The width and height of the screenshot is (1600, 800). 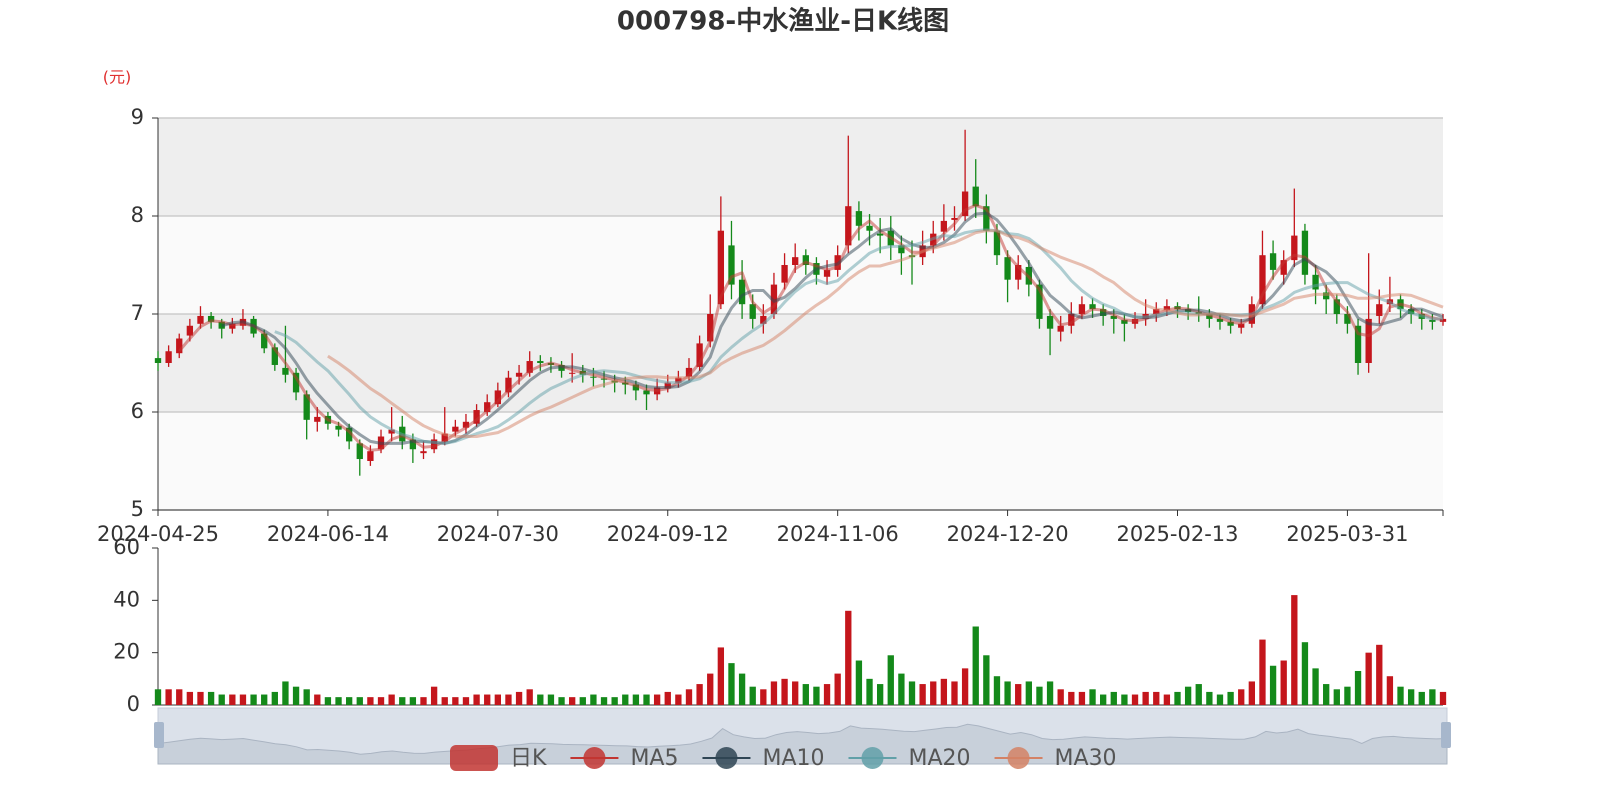 What do you see at coordinates (528, 758) in the screenshot?
I see `legend-label: 日K` at bounding box center [528, 758].